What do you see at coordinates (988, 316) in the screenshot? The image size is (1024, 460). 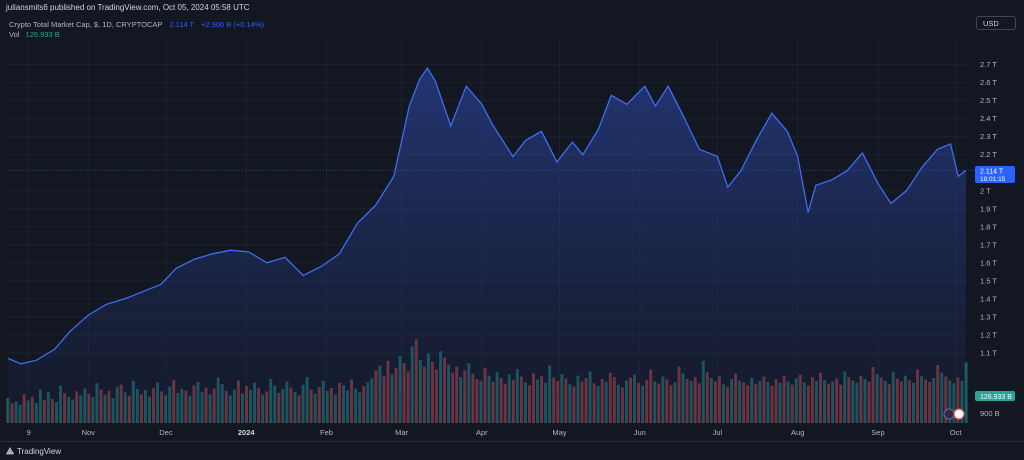 I see `y-tick-label: 1.3 T` at bounding box center [988, 316].